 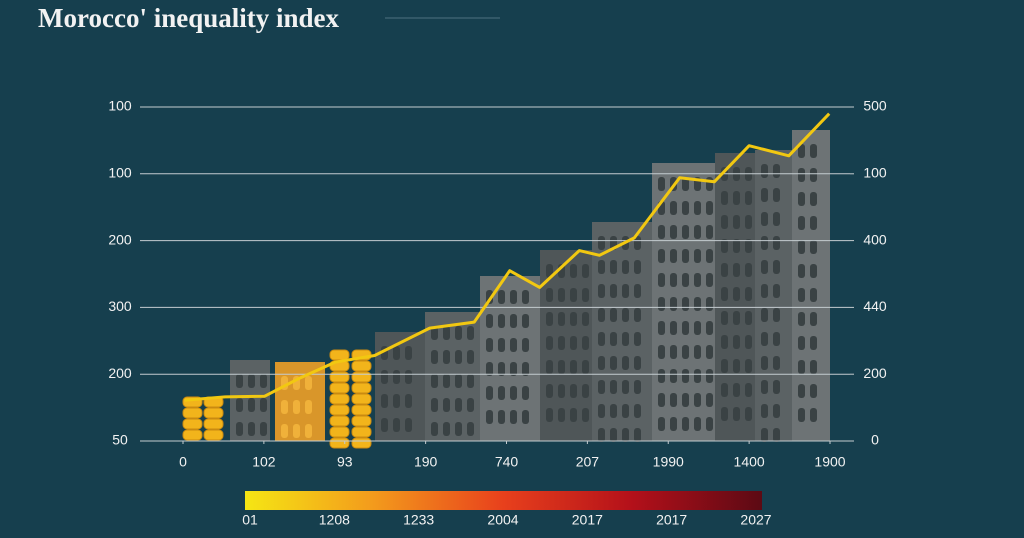 What do you see at coordinates (503, 500) in the screenshot?
I see `colorbar` at bounding box center [503, 500].